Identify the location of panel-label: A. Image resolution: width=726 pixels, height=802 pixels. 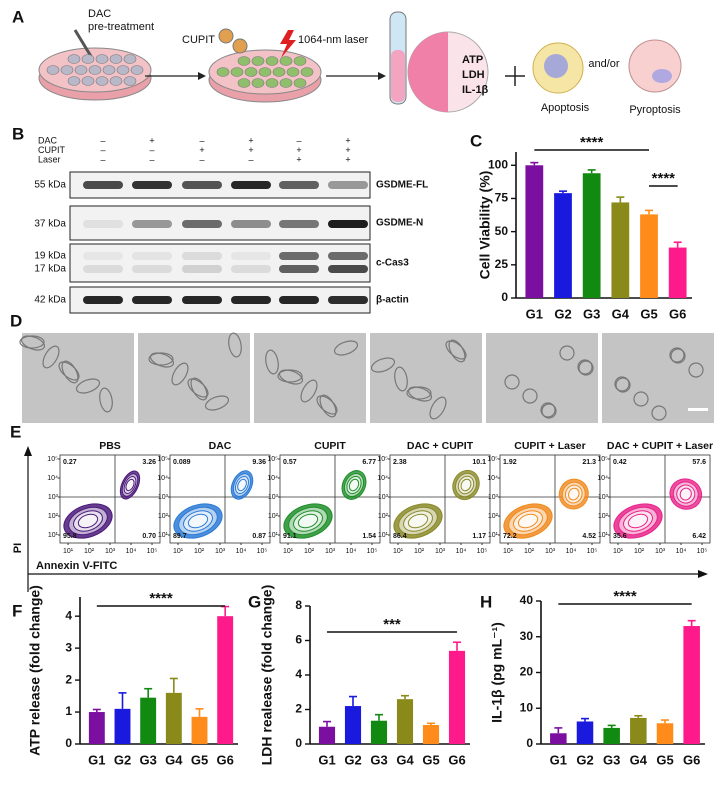
(18, 16).